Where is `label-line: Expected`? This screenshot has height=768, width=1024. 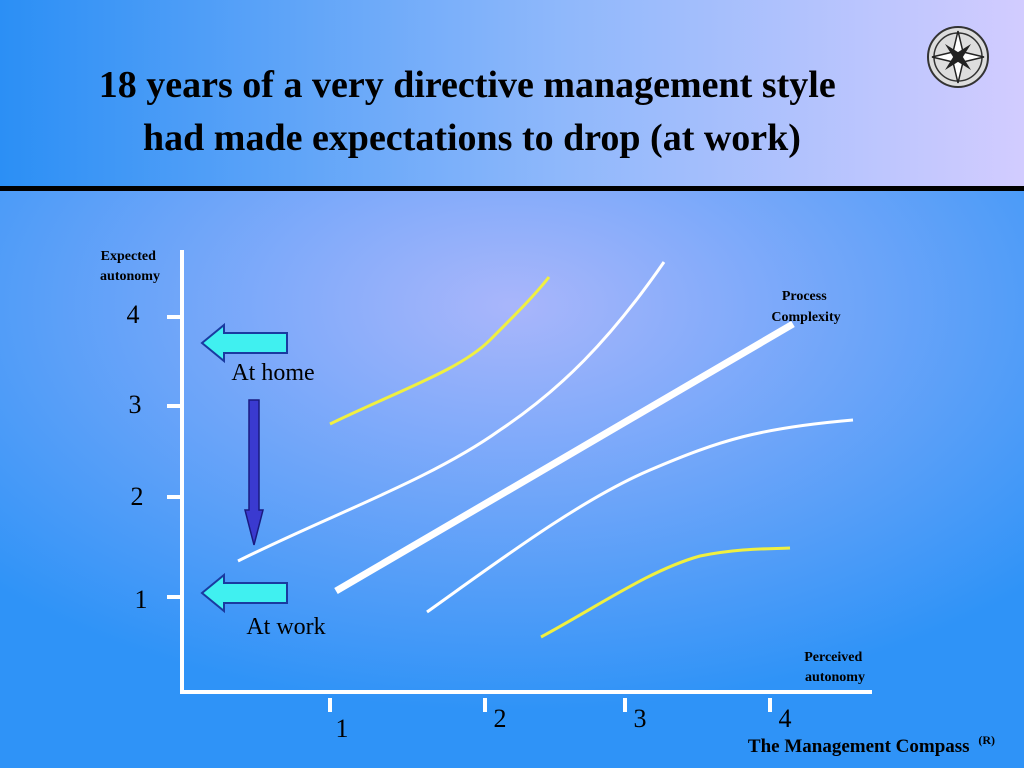
label-line: Expected is located at coordinates (128, 256).